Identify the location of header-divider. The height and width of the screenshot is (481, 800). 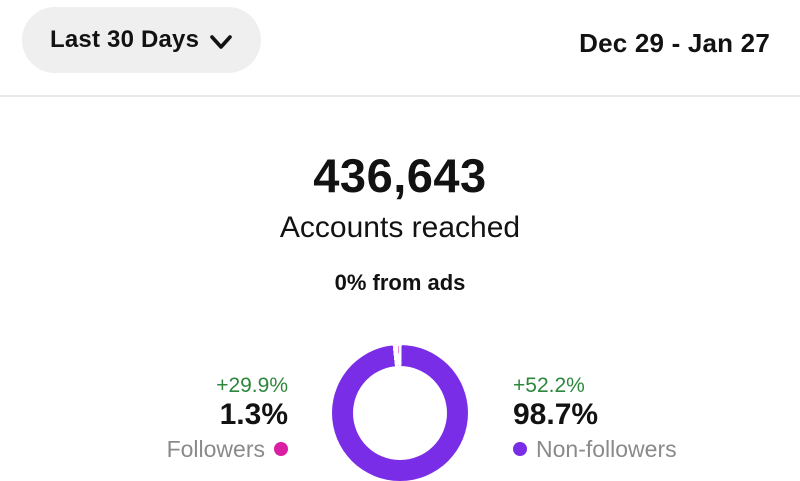
(400, 96).